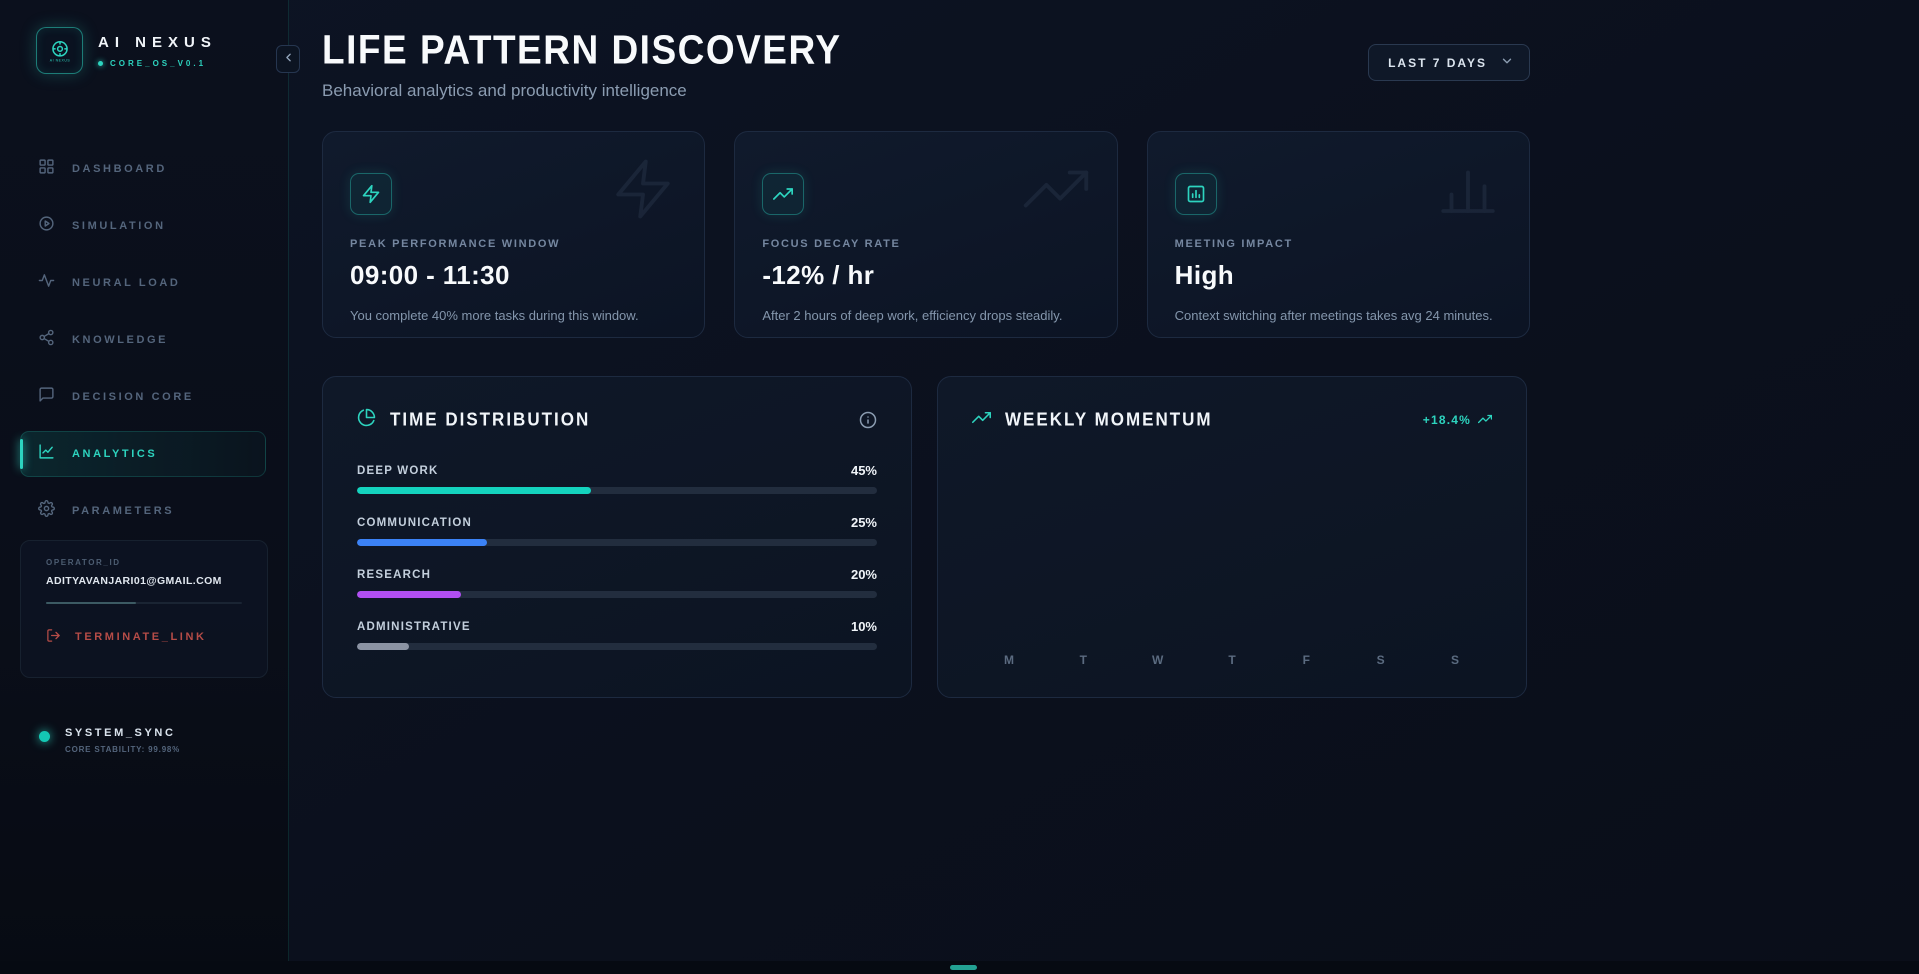 Image resolution: width=1919 pixels, height=974 pixels. What do you see at coordinates (46, 511) in the screenshot?
I see `parameters-gear-icon` at bounding box center [46, 511].